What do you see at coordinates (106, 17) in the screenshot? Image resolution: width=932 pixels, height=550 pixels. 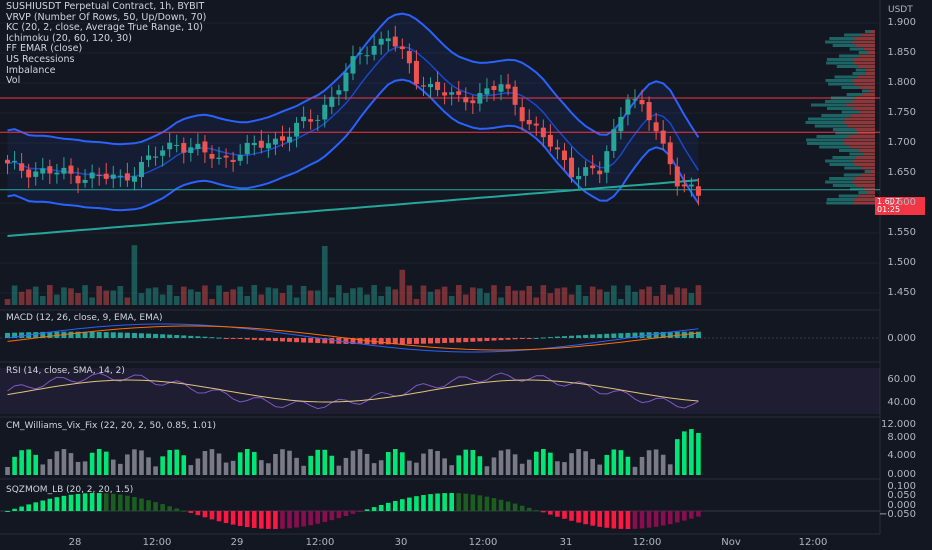 I see `legend-vrvp: VRVP (Number Of Rows, 50, Up/Down, 70)` at bounding box center [106, 17].